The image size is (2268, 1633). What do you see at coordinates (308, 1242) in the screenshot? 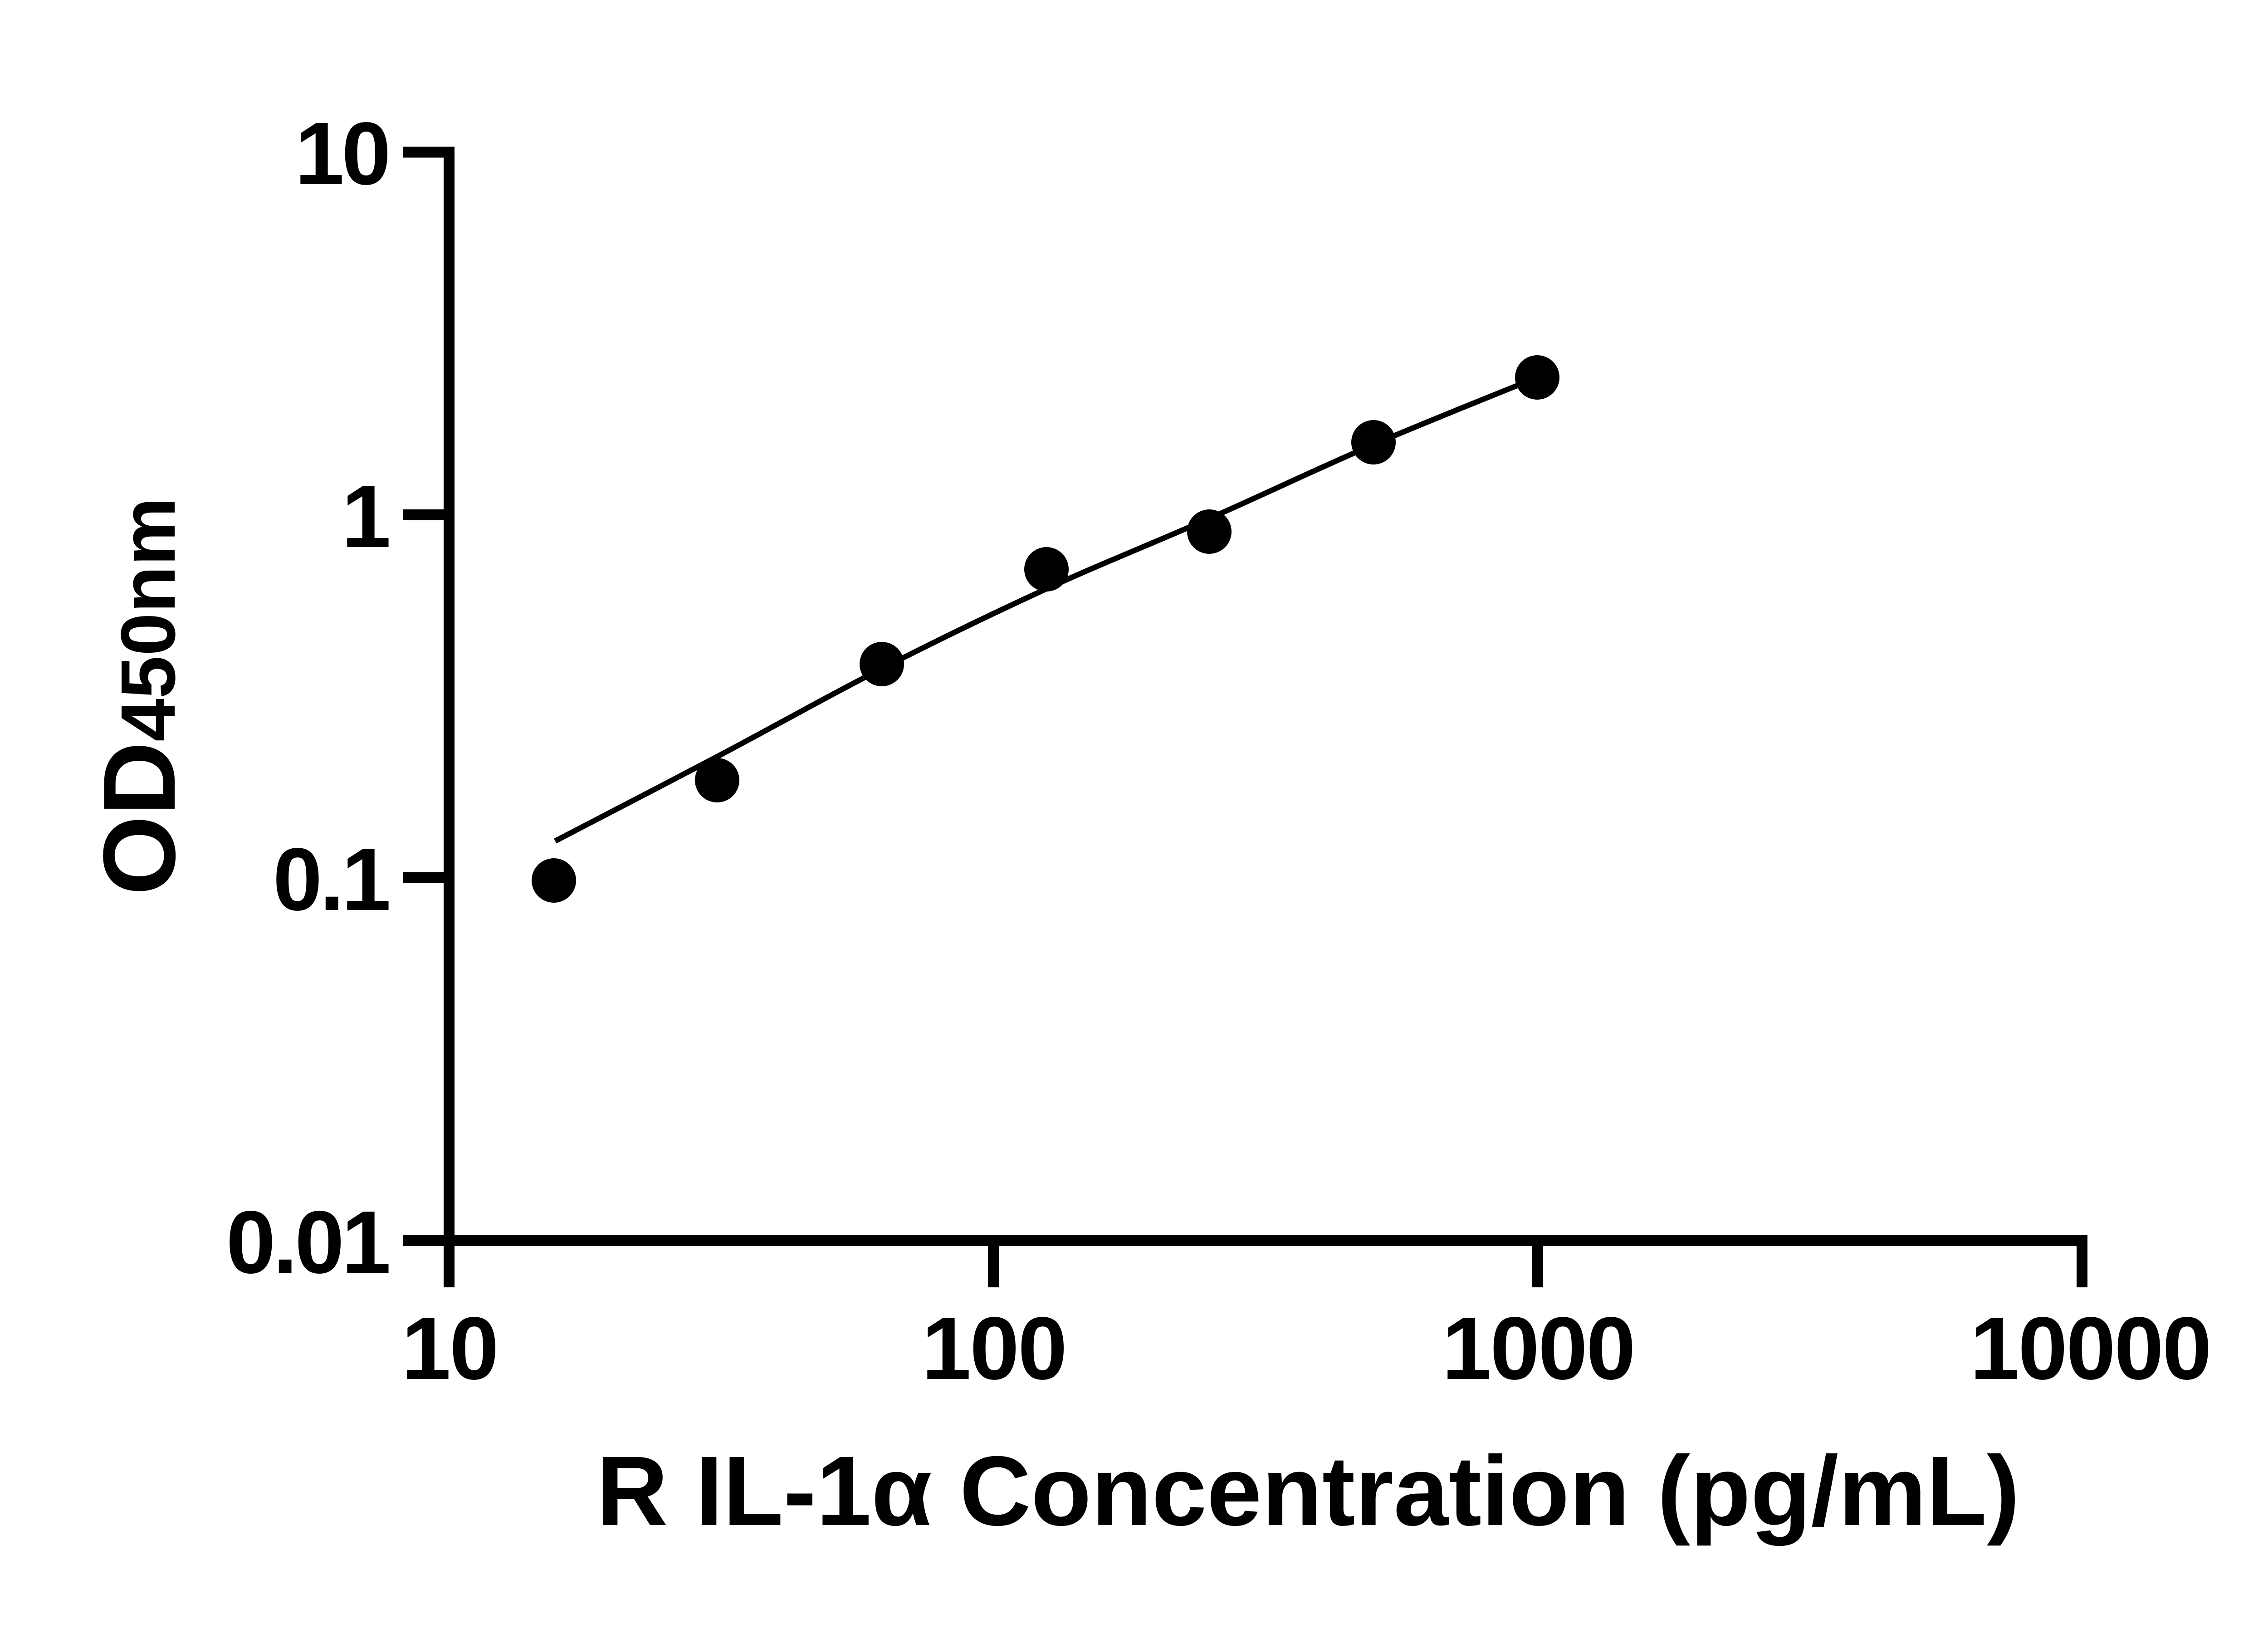
I see `svg-text: 0.01` at bounding box center [308, 1242].